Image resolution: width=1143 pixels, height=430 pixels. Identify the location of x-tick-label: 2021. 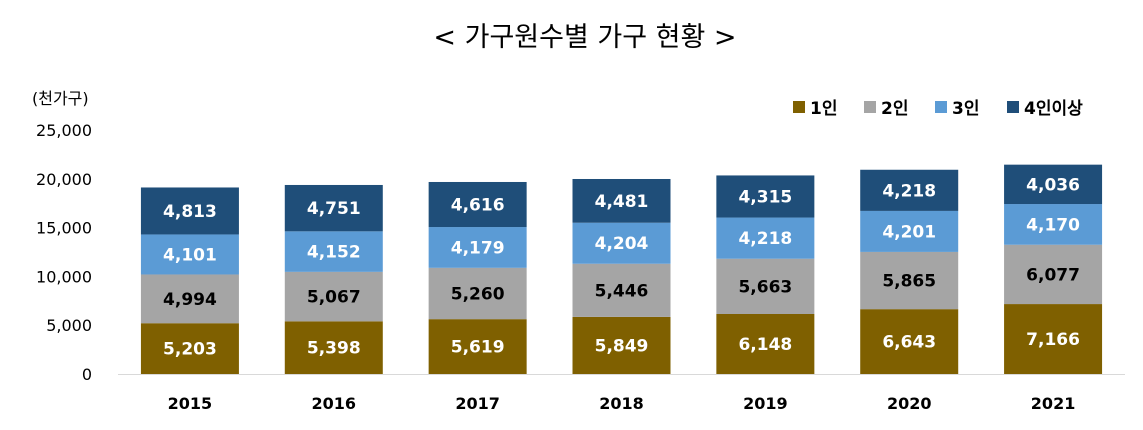
(1053, 403).